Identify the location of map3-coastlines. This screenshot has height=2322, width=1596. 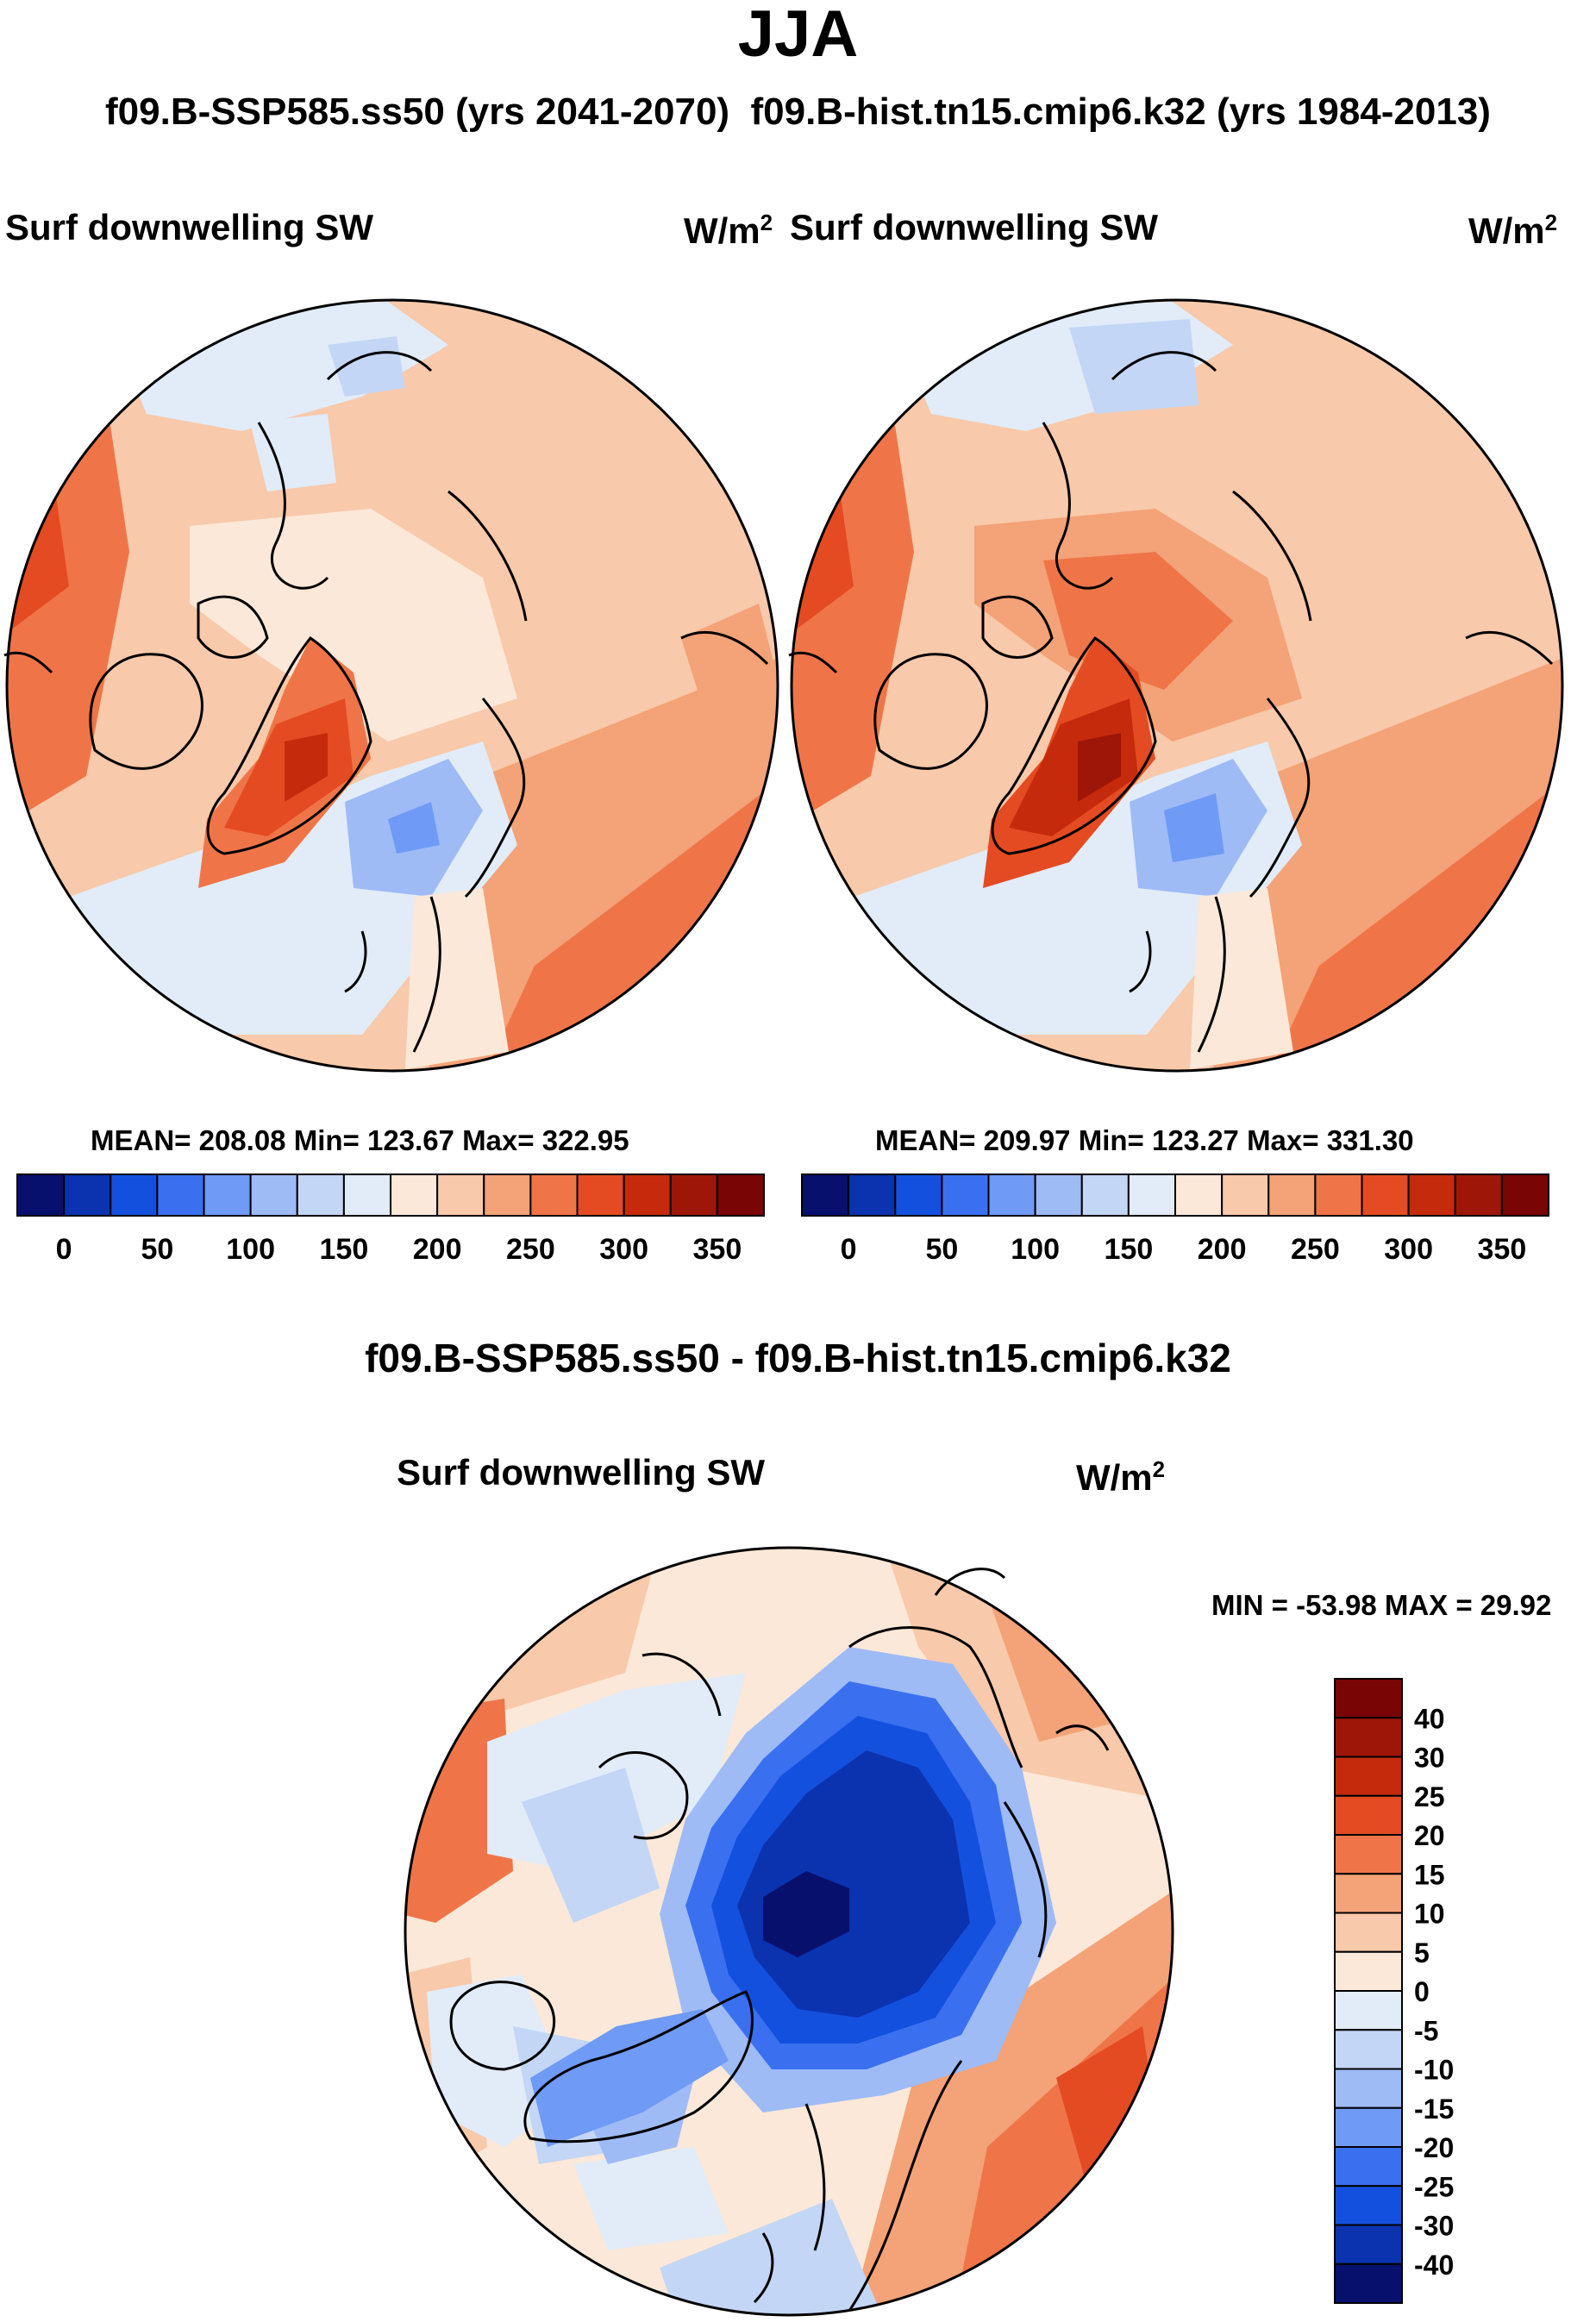
(779, 1940).